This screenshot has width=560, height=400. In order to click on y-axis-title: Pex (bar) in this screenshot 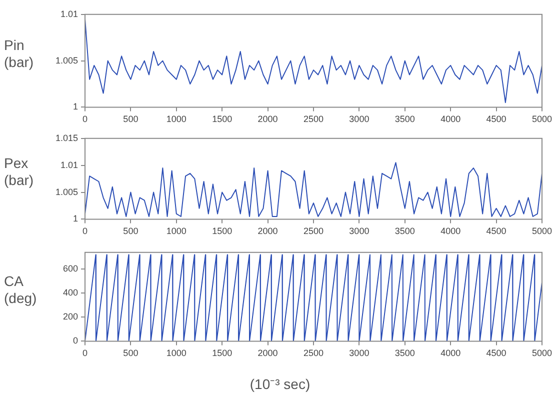, I will do `click(19, 172)`.